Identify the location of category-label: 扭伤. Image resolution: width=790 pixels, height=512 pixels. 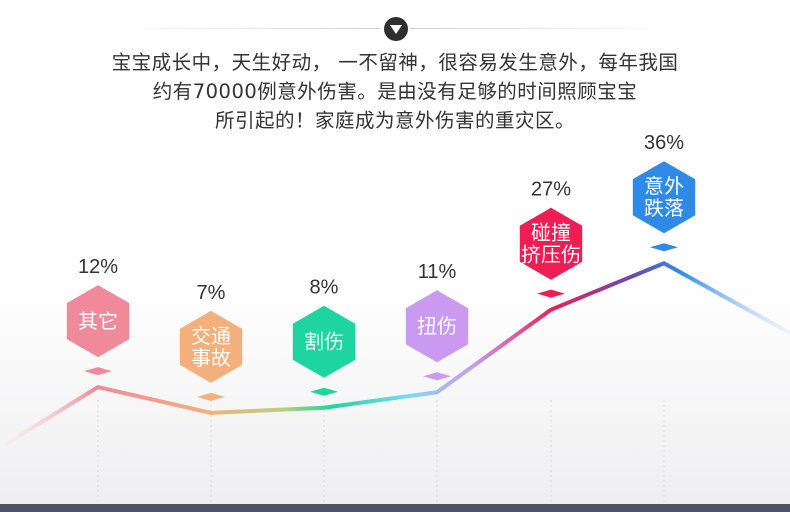
(437, 326).